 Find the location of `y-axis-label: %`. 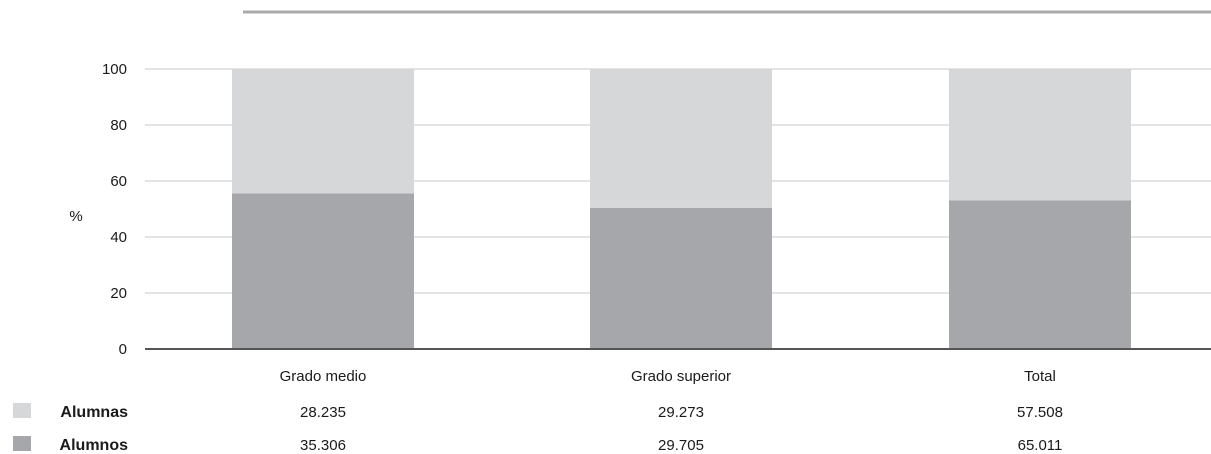

y-axis-label: % is located at coordinates (75, 216).